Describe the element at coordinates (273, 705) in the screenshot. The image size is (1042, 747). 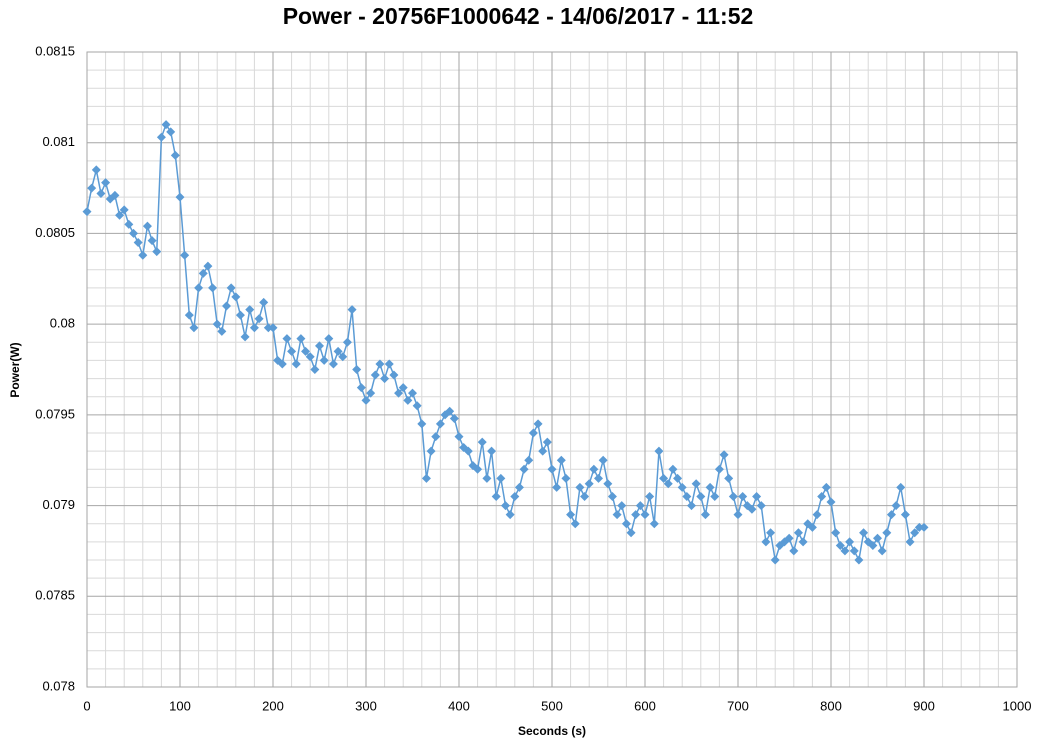
I see `x-tick-label: 200` at that location.